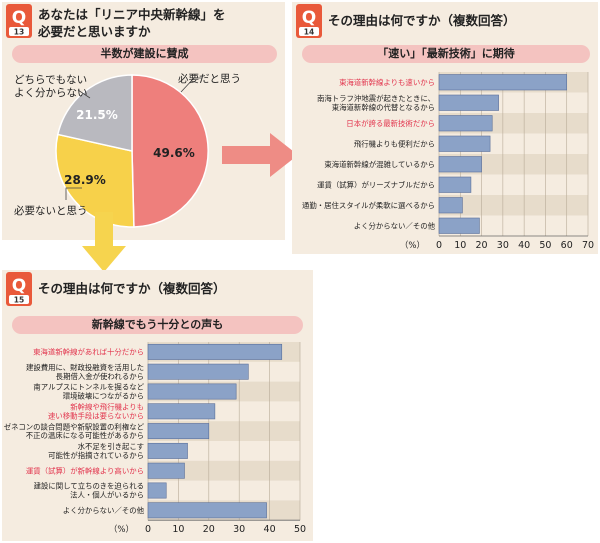 Image resolution: width=600 pixels, height=543 pixels. Describe the element at coordinates (85, 180) in the screenshot. I see `pie-value-label-1: 28.9%` at that location.